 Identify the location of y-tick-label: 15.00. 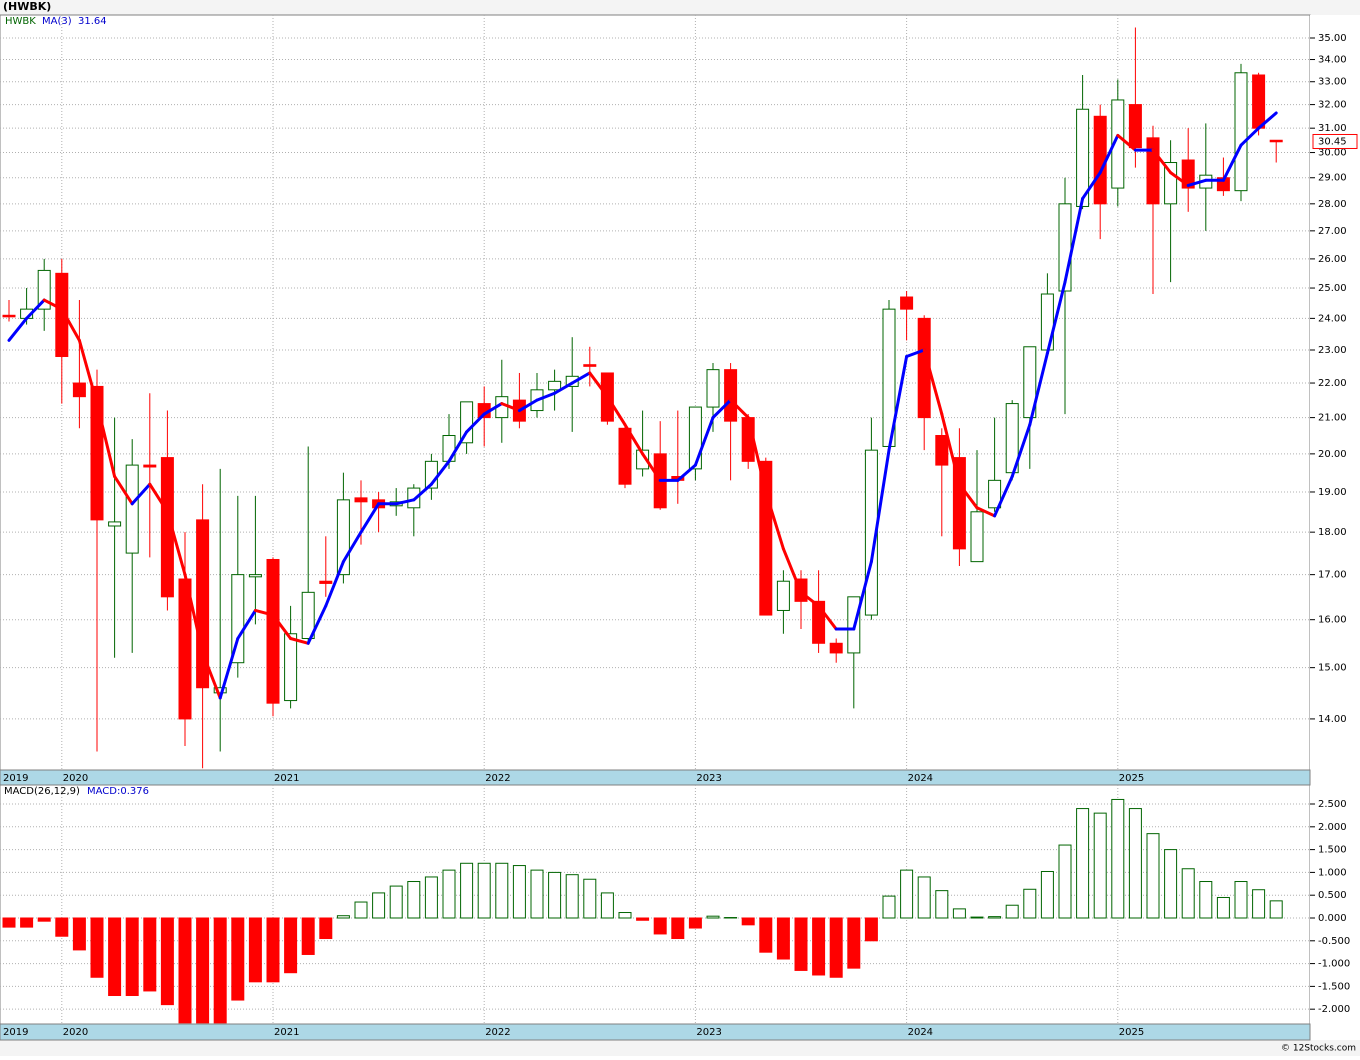
(1332, 668).